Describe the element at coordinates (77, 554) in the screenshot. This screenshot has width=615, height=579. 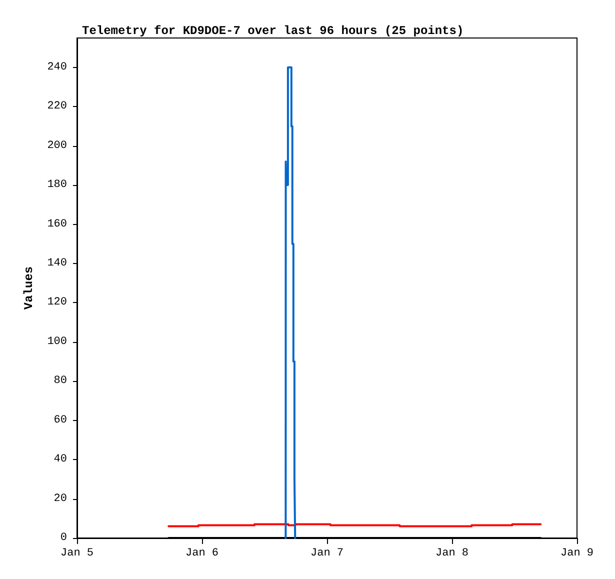
I see `x-tick-label: Jan 5` at that location.